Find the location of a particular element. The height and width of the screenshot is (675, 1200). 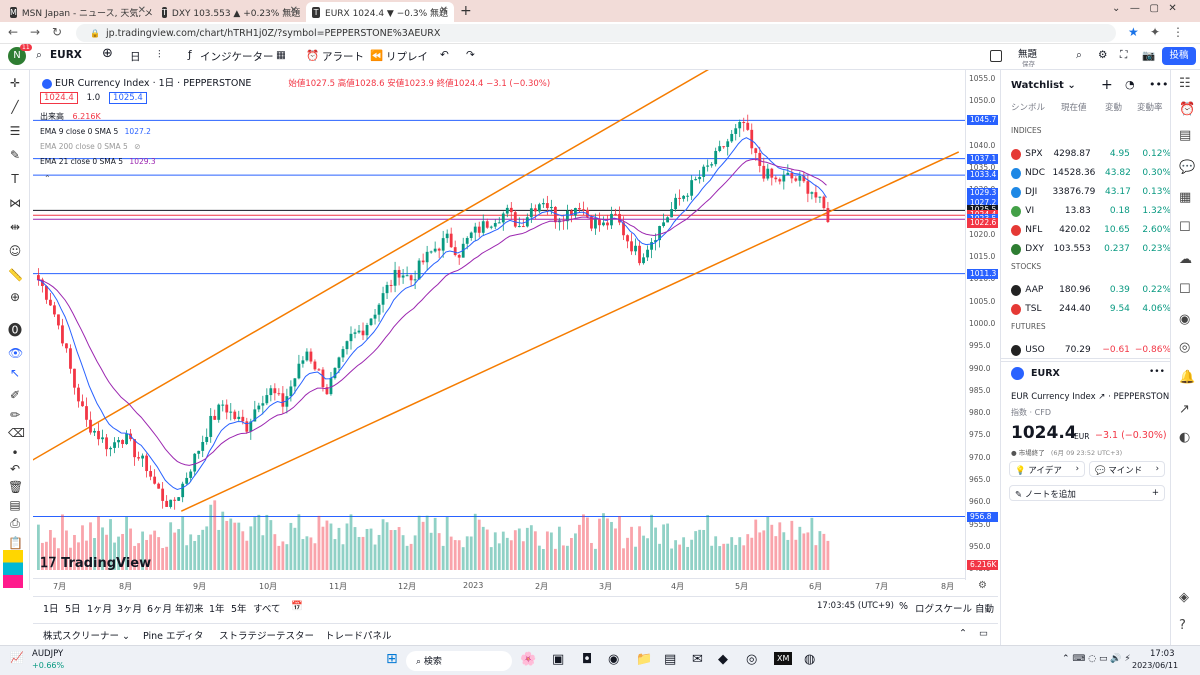

xm-app-icon: XM is located at coordinates (783, 658).